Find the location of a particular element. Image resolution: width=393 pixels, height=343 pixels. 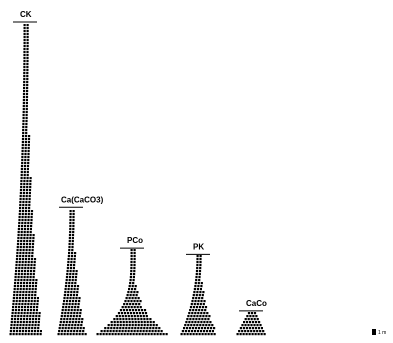

peak-pk: PK is located at coordinates (198, 289).